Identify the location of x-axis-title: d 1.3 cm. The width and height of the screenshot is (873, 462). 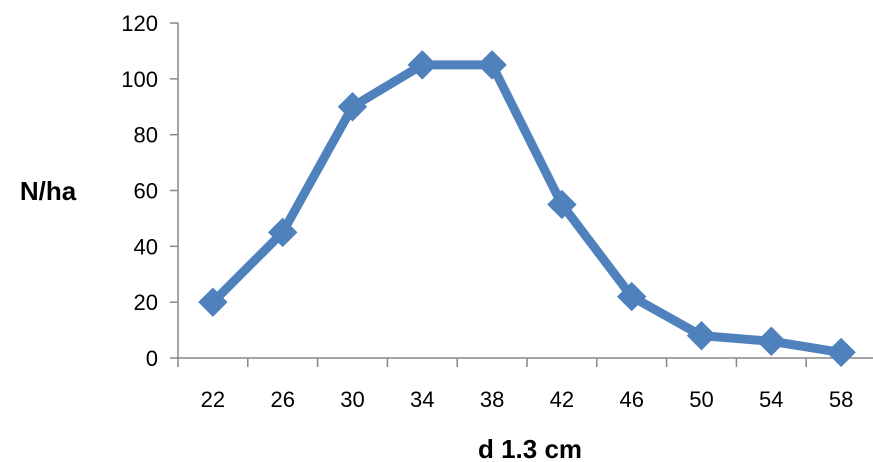
(530, 448).